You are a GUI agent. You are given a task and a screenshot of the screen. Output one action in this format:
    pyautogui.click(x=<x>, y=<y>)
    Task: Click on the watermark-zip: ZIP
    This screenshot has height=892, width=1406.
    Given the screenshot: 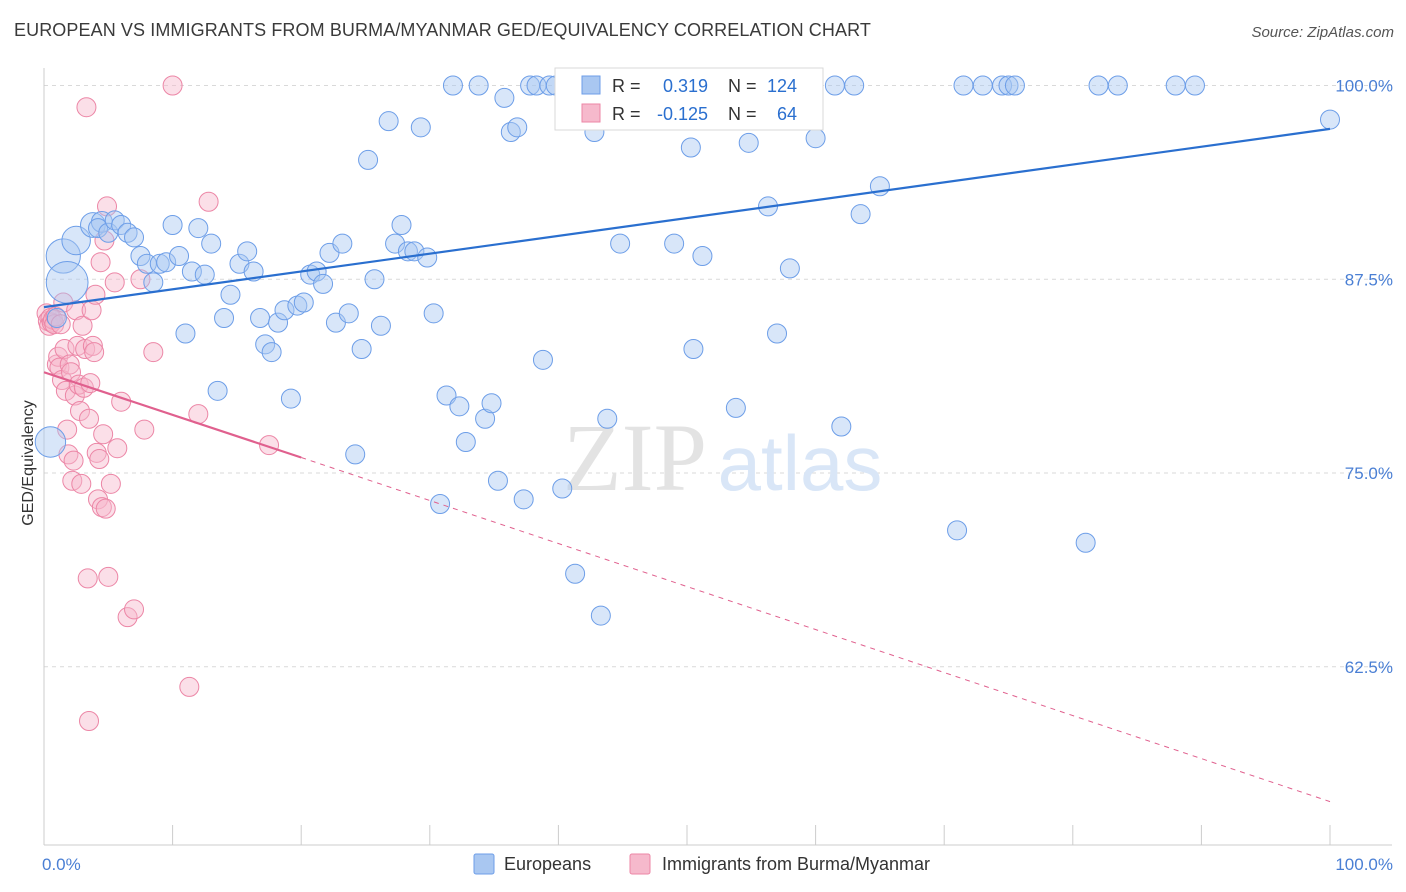 What is the action you would take?
    pyautogui.click(x=635, y=457)
    